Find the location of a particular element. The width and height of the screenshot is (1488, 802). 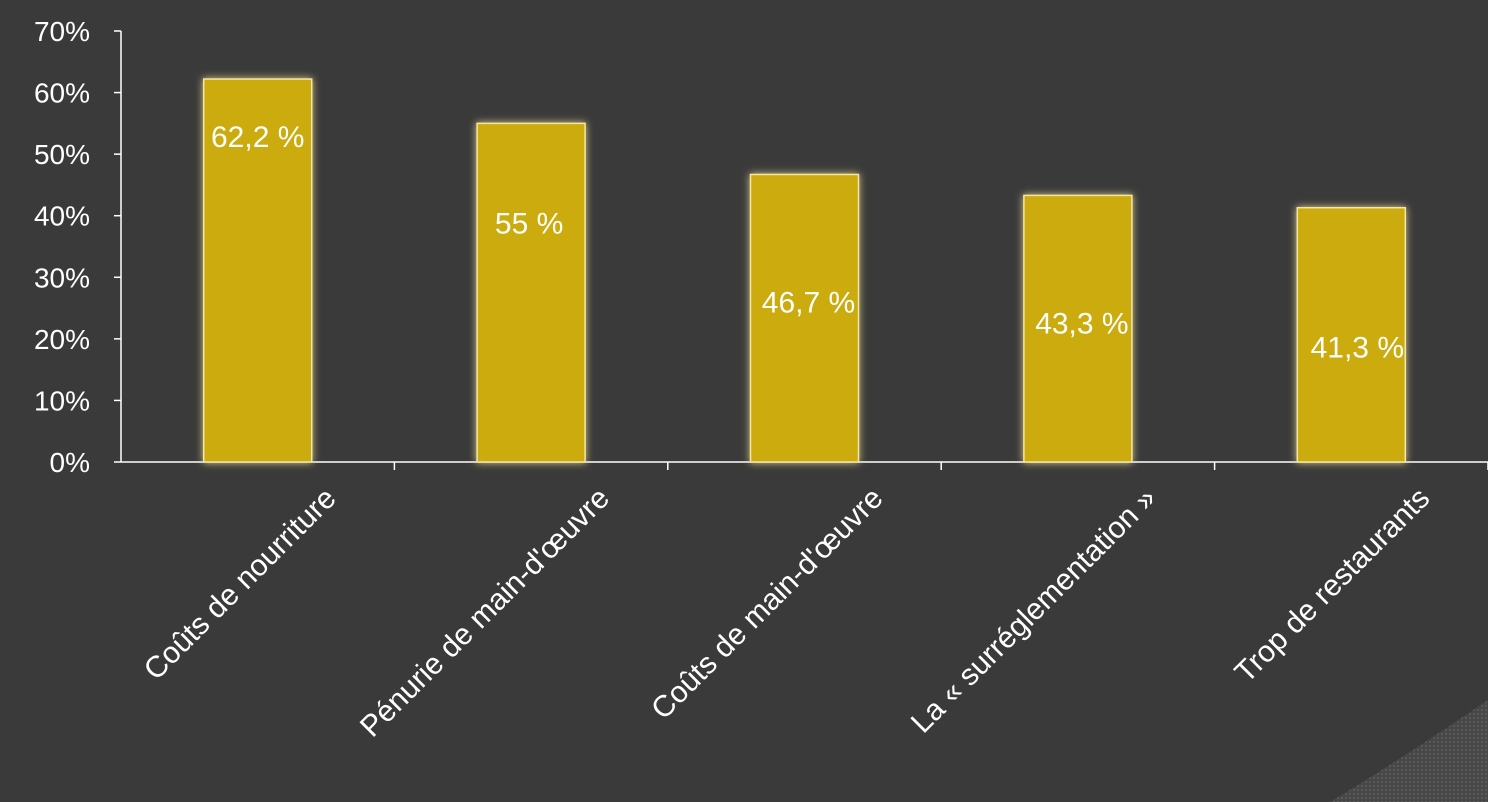

data-label-3: 46,7 % is located at coordinates (808, 302).